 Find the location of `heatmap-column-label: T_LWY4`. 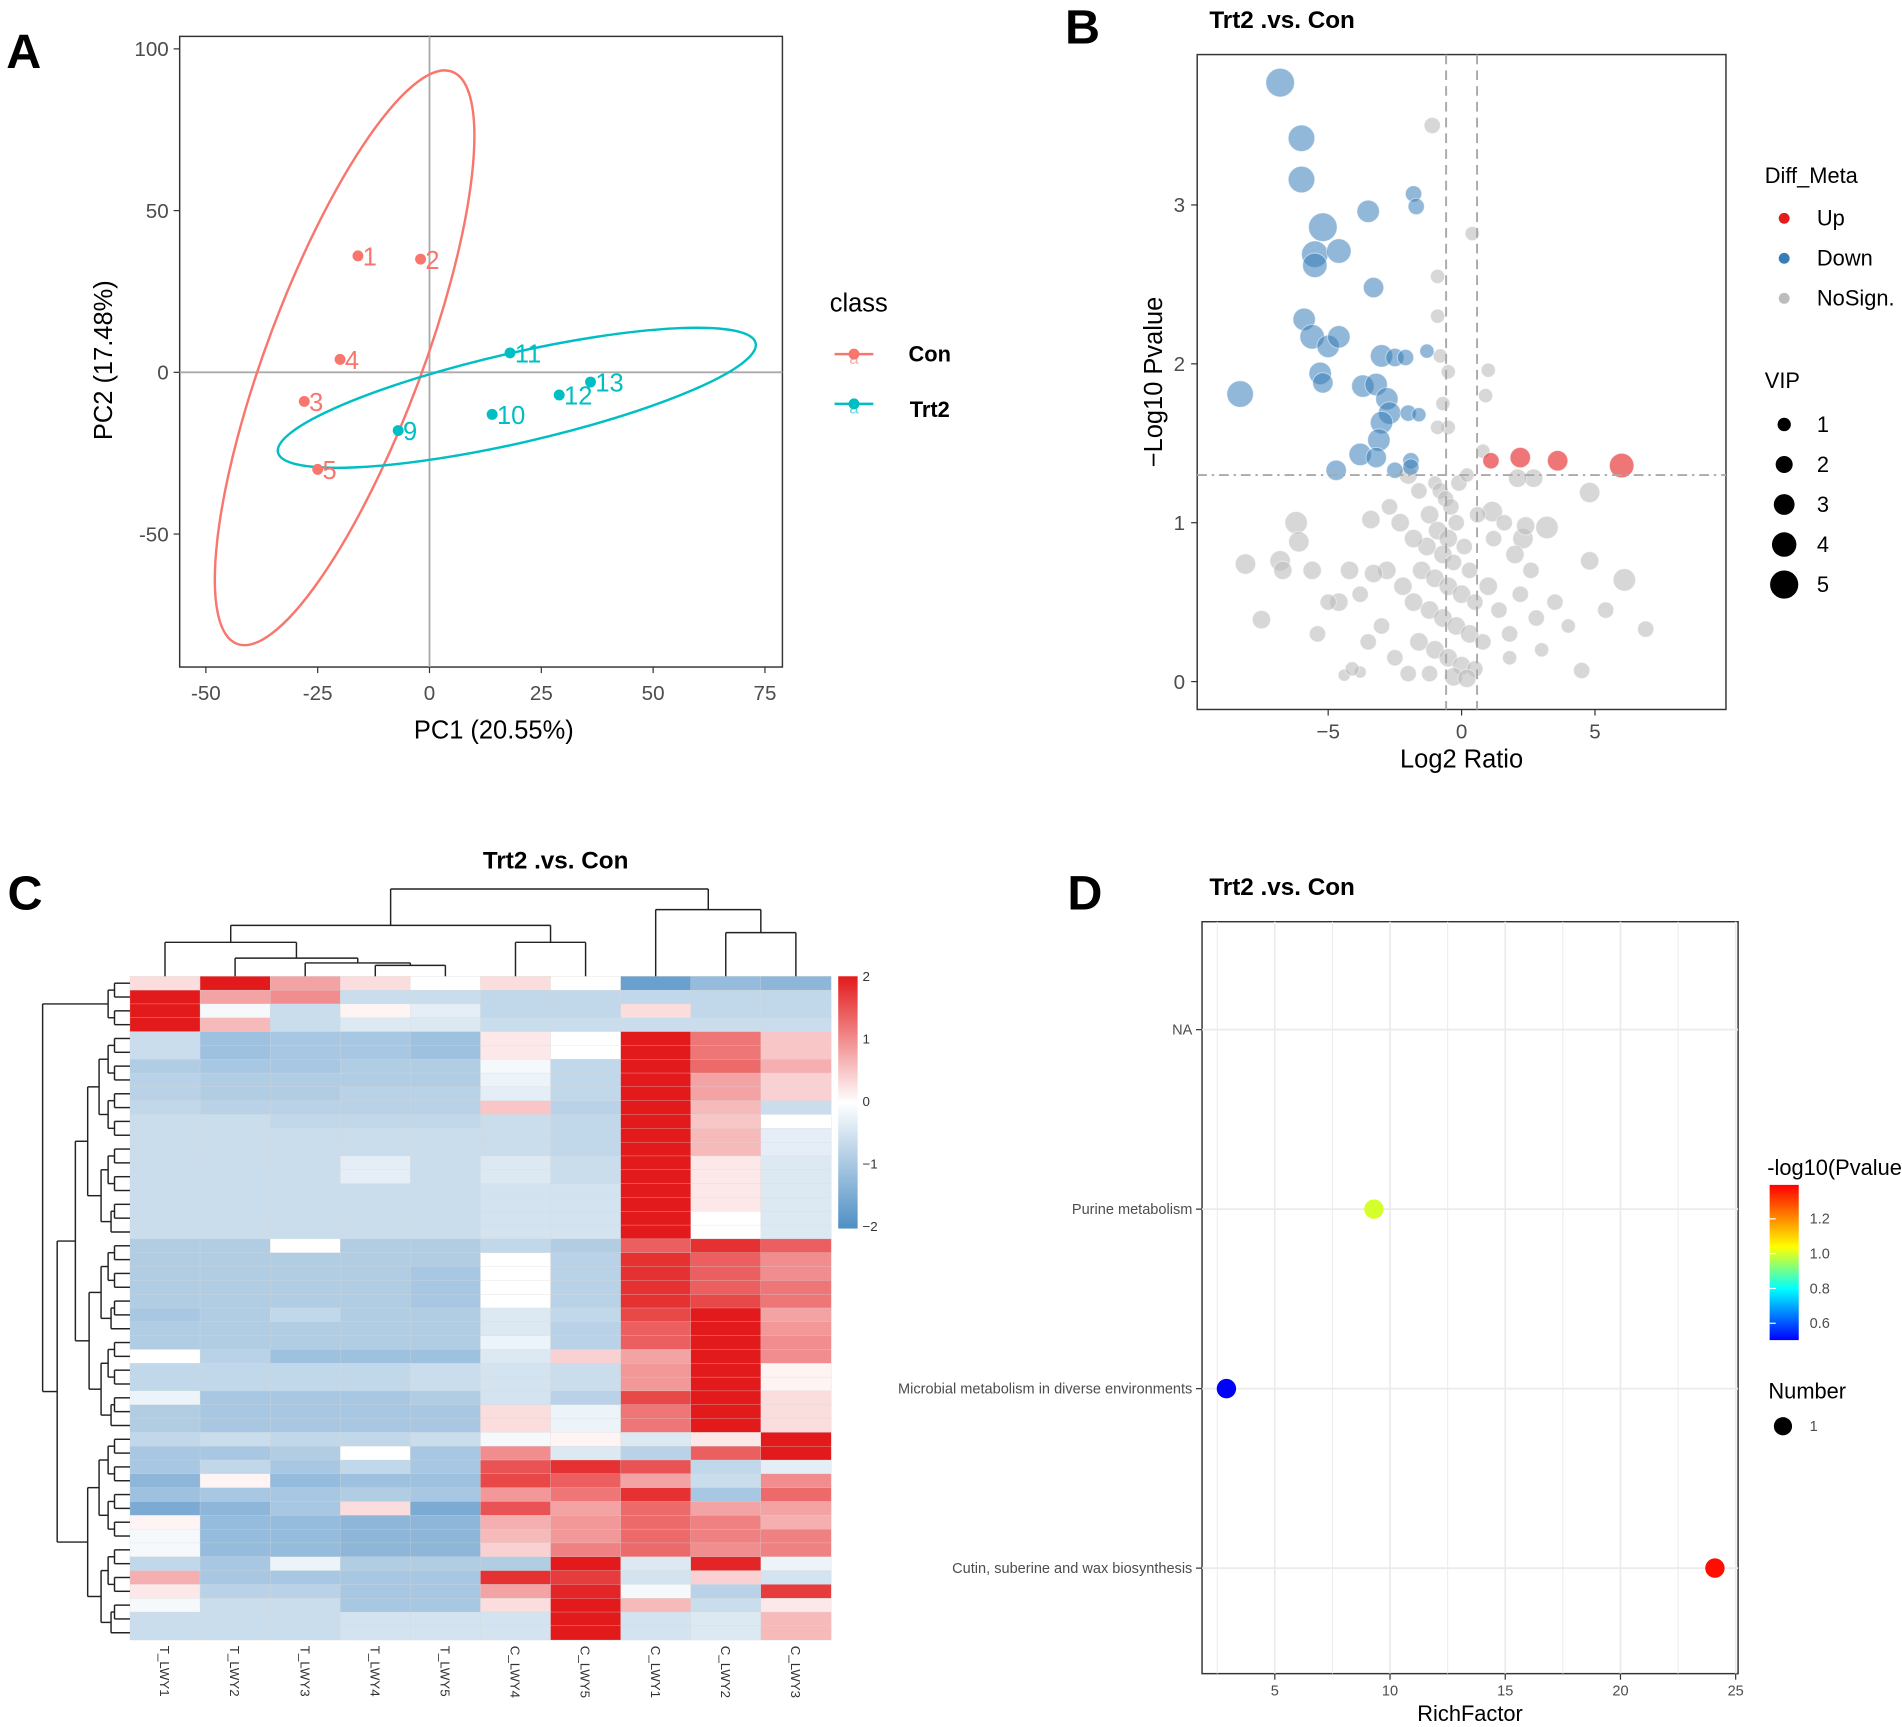

heatmap-column-label: T_LWY4 is located at coordinates (374, 1671).